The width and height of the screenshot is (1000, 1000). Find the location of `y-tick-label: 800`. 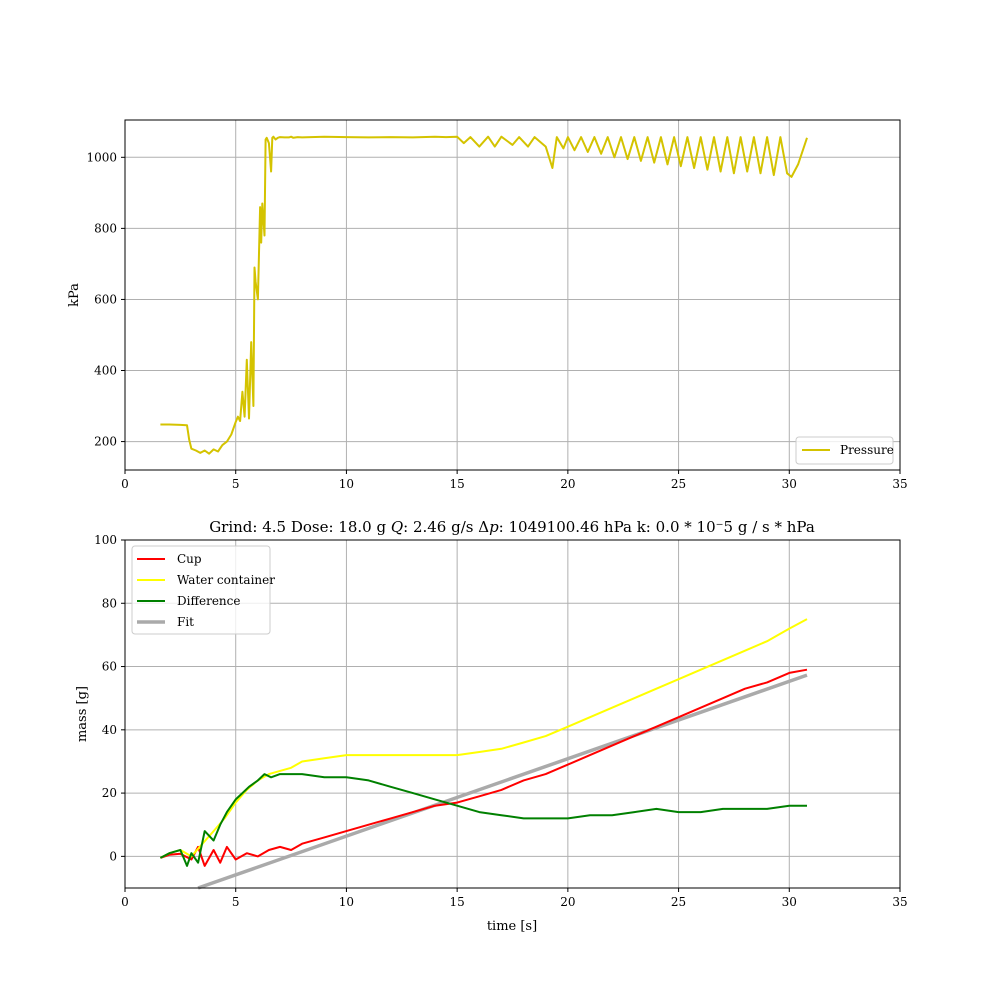

y-tick-label: 800 is located at coordinates (105, 228).